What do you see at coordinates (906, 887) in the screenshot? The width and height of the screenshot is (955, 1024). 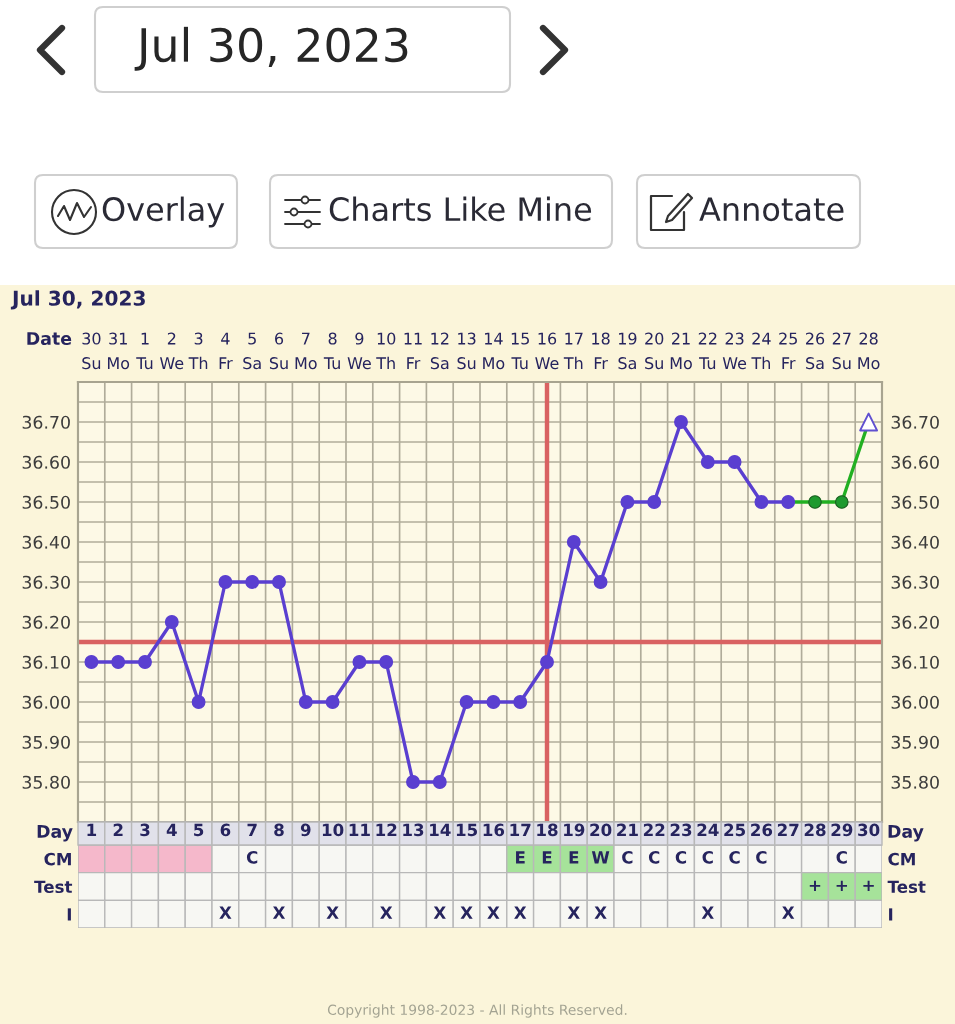 I see `y-tick-label: Test` at bounding box center [906, 887].